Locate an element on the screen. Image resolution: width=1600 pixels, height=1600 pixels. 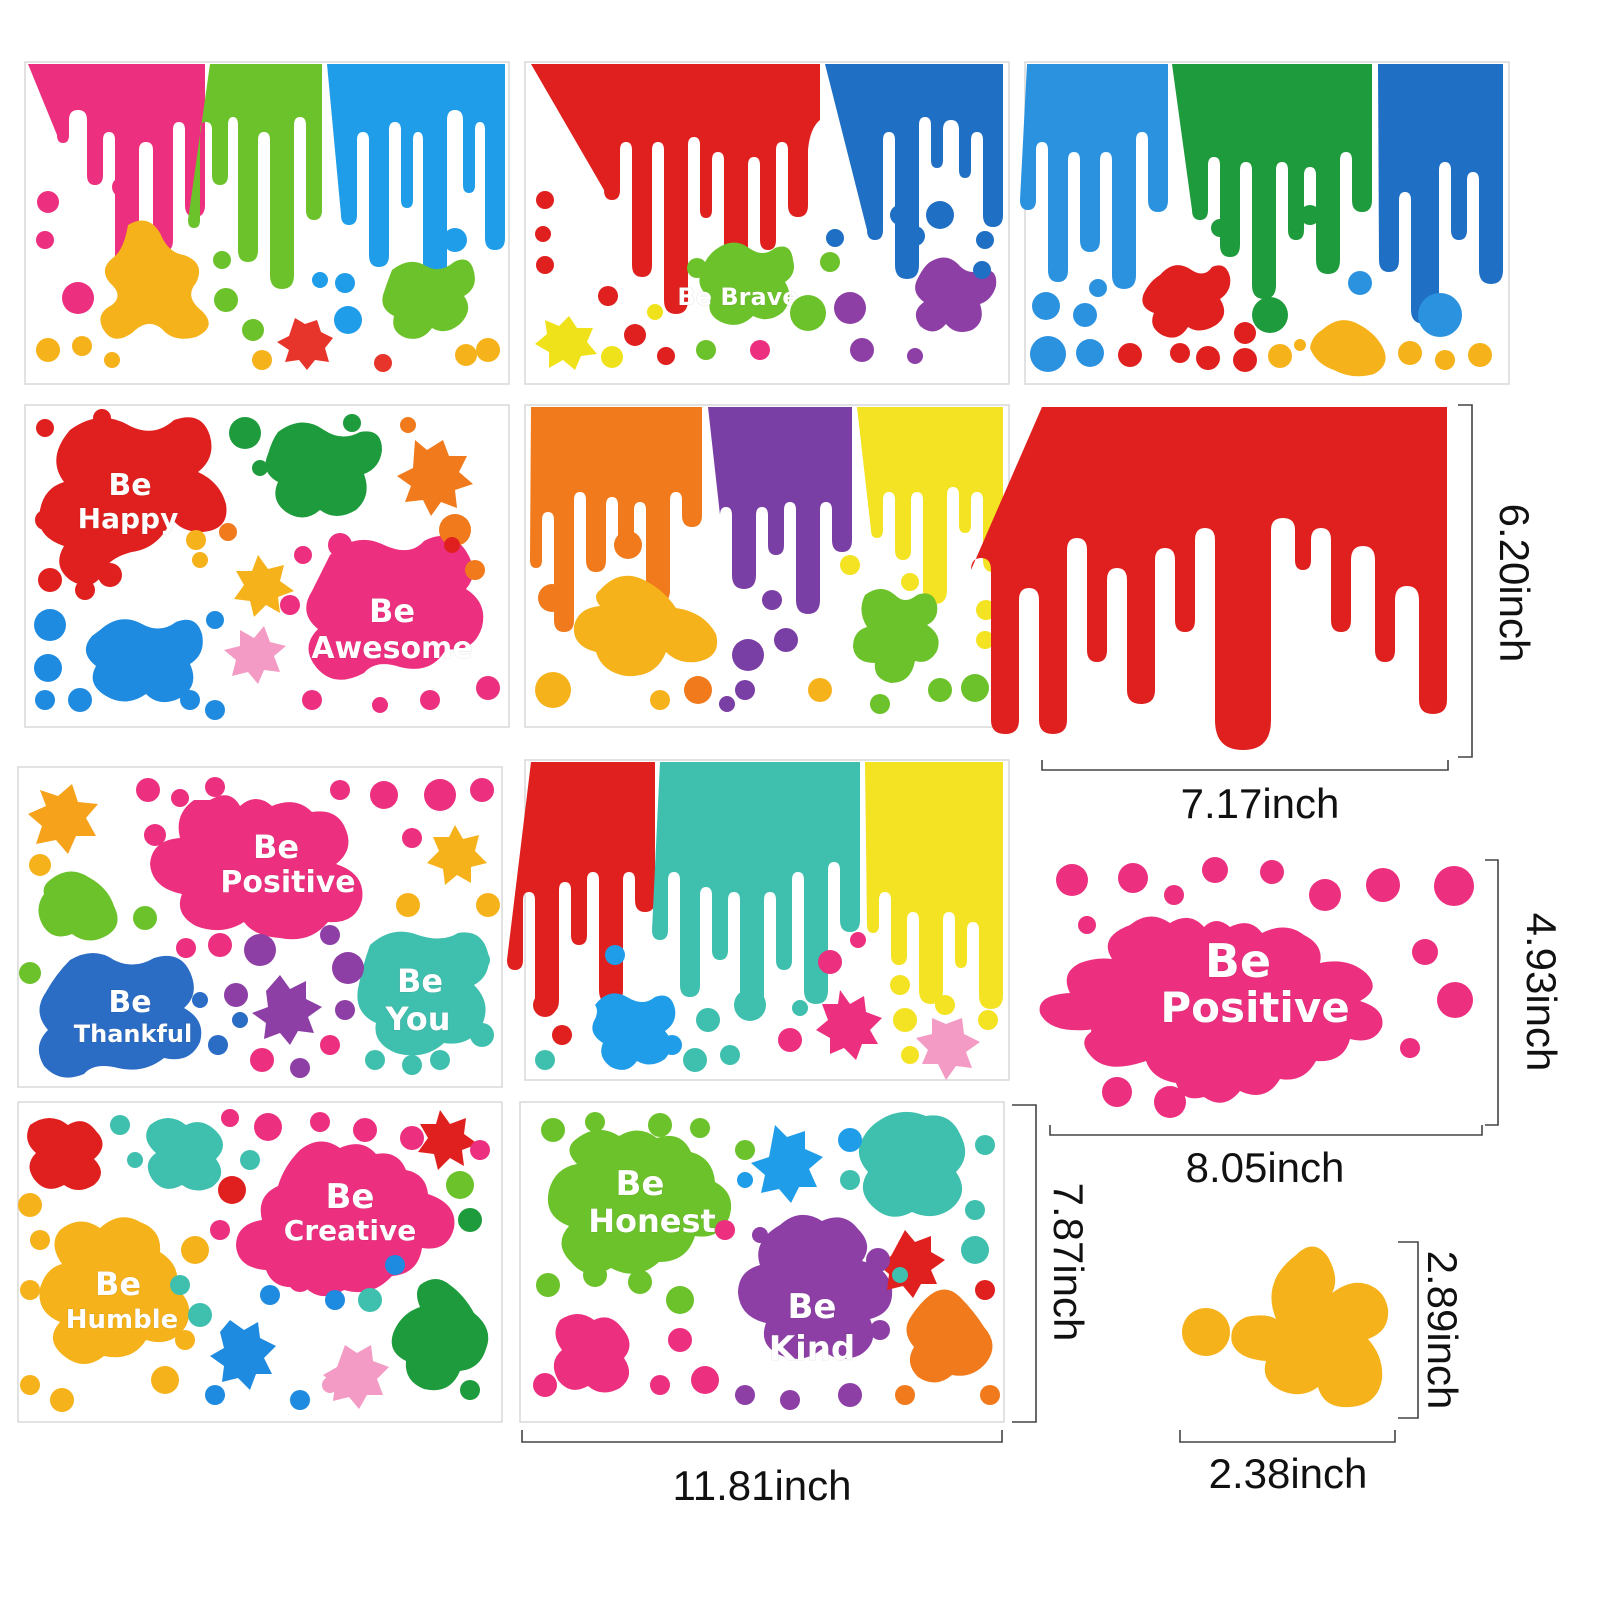
phrase-be-brave: Be Brave is located at coordinates (737, 297).